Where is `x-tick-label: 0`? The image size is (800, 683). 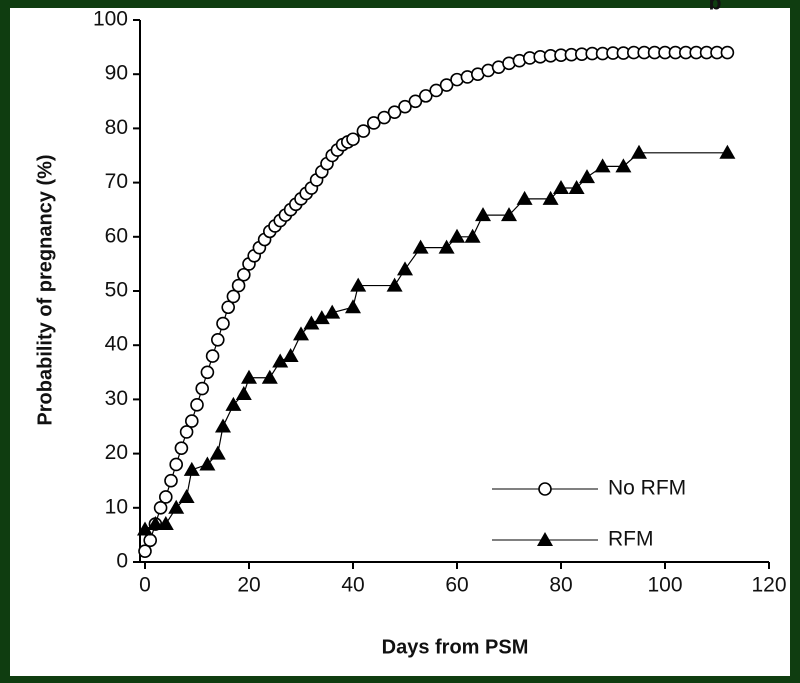 x-tick-label: 0 is located at coordinates (145, 585).